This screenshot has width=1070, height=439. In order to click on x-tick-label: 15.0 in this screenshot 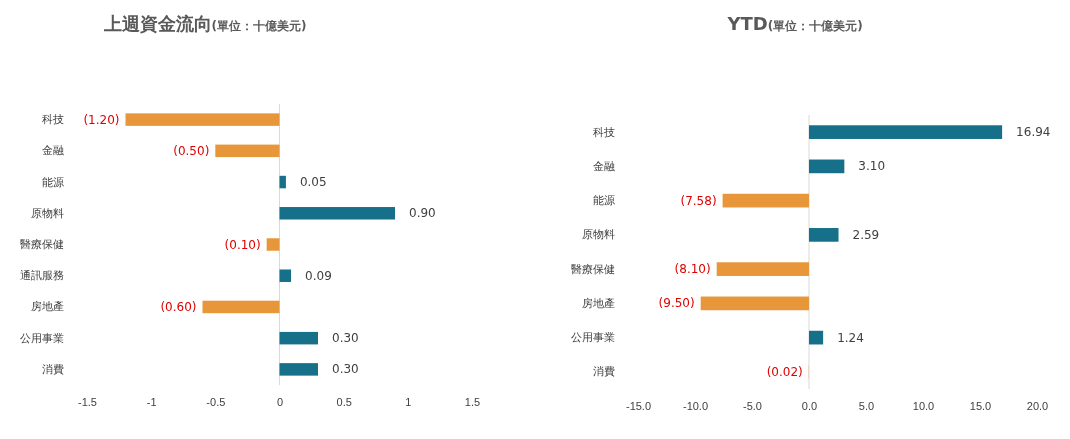, I will do `click(980, 405)`.